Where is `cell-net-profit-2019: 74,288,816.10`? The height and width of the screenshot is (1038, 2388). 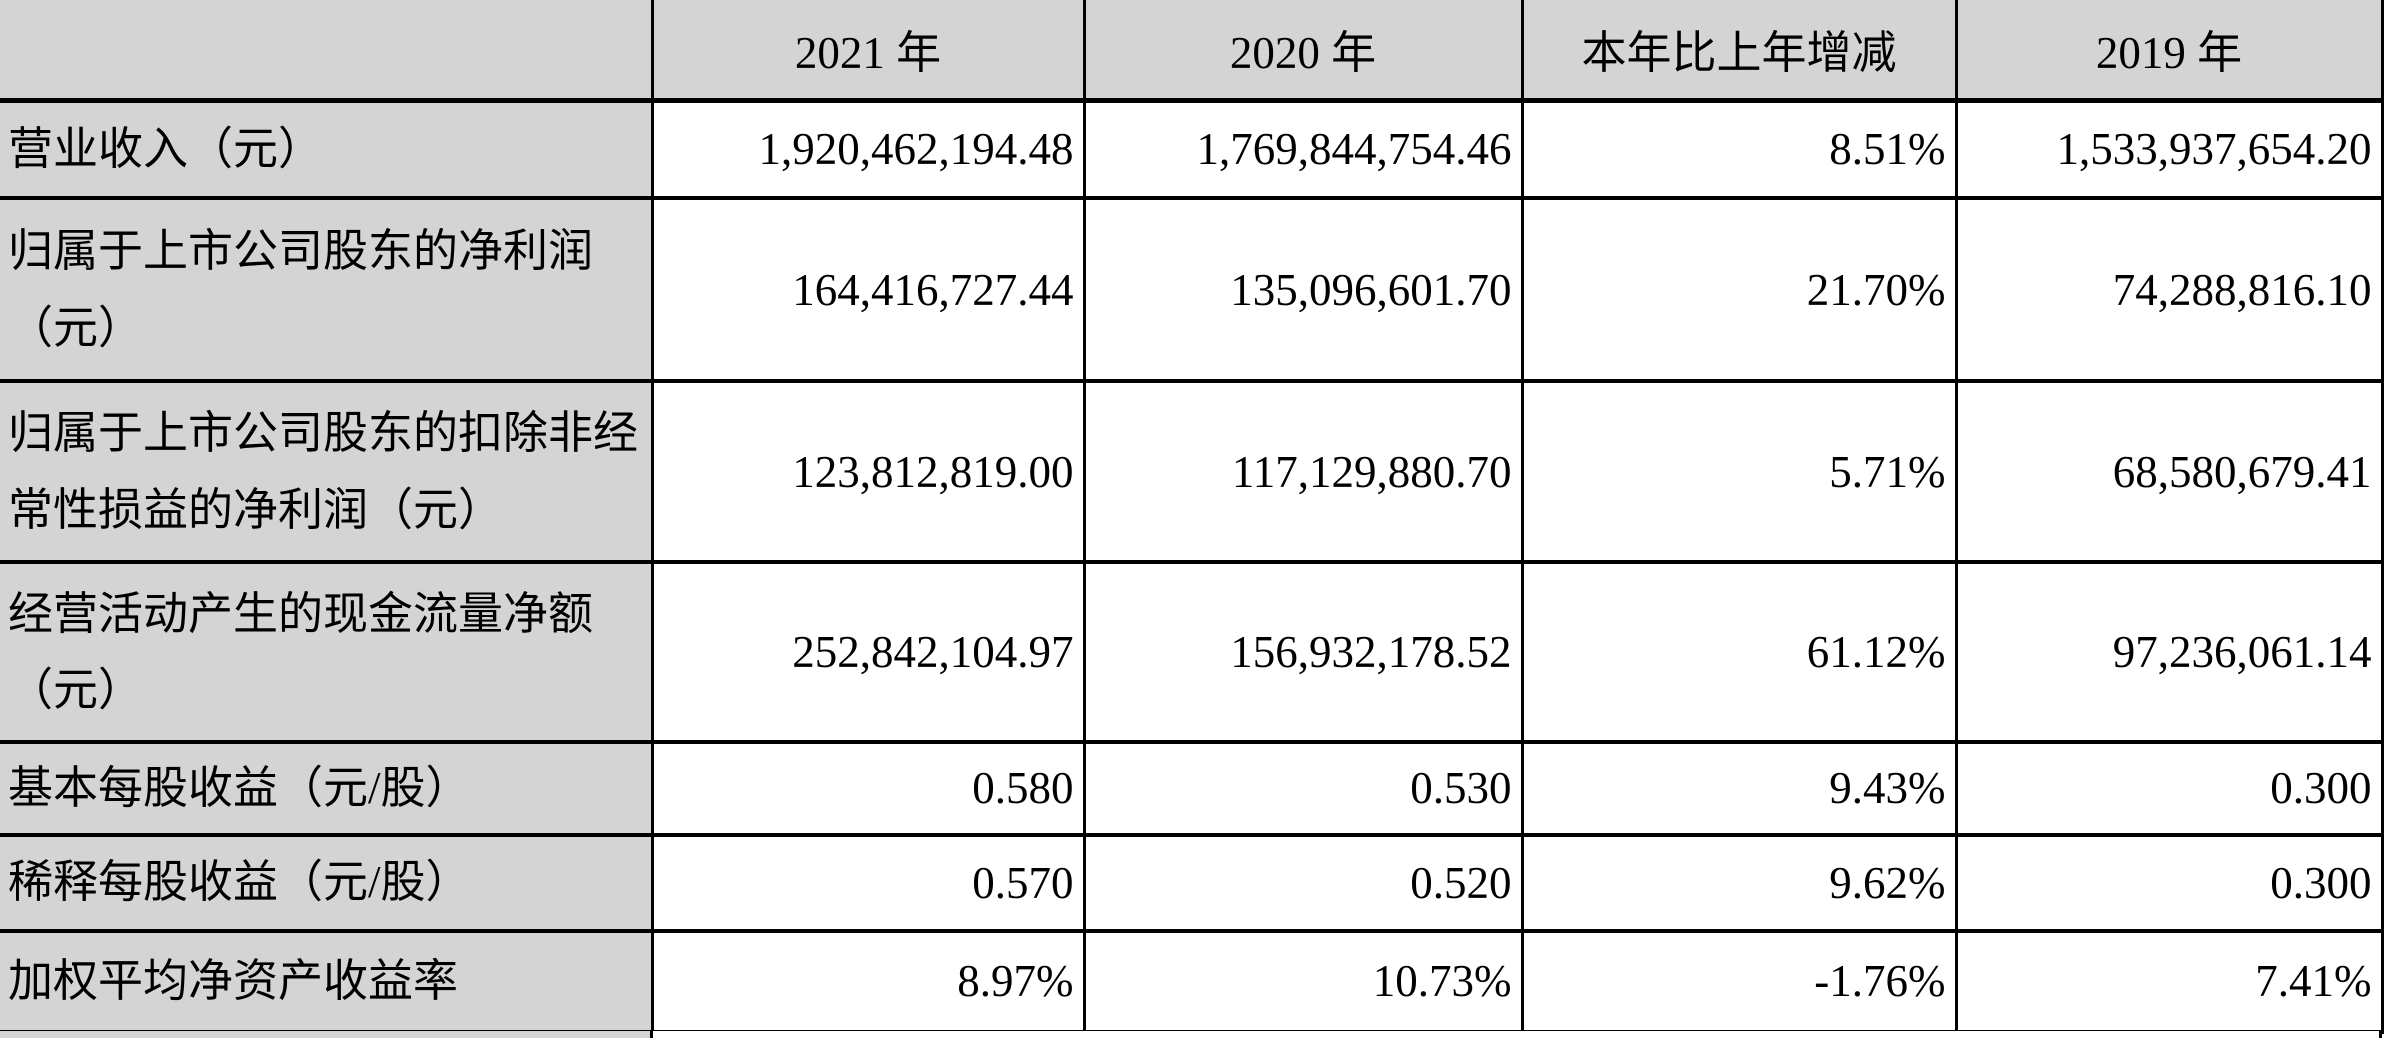
cell-net-profit-2019: 74,288,816.10 is located at coordinates (2169, 290).